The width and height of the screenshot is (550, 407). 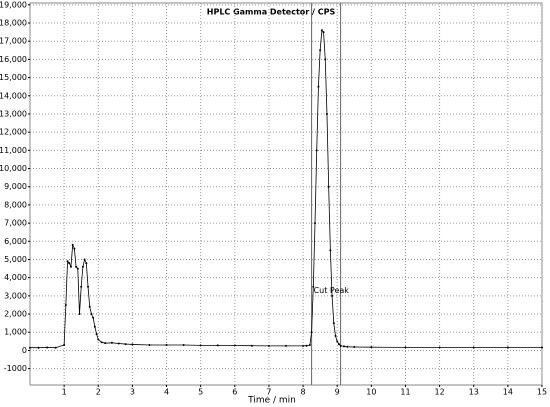 What do you see at coordinates (15, 223) in the screenshot?
I see `y-tick-label: 7,000` at bounding box center [15, 223].